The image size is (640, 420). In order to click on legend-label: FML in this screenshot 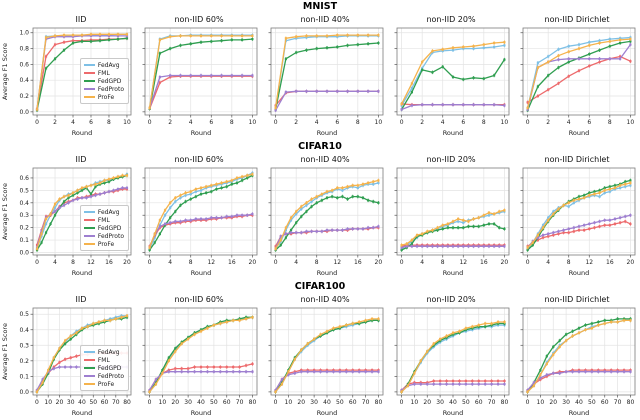, I will do `click(103, 220)`.